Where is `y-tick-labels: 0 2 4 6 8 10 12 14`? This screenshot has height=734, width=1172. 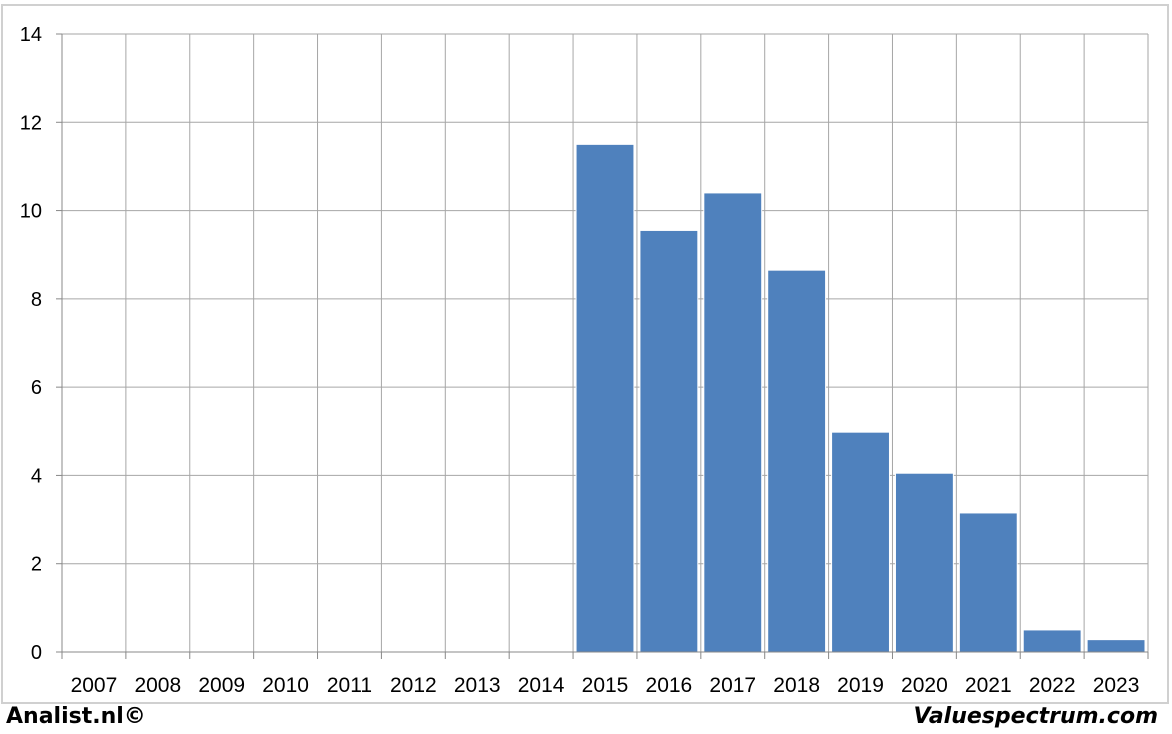 y-tick-labels: 0 2 4 6 8 10 12 14 is located at coordinates (31, 344).